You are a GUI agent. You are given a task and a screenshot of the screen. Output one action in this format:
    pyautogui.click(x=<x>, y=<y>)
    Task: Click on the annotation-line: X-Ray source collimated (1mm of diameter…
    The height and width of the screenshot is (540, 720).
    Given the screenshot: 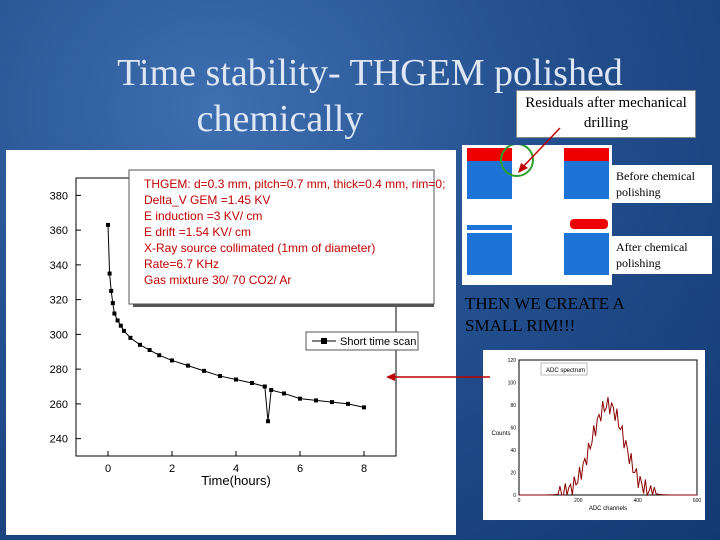 What is the action you would take?
    pyautogui.click(x=259, y=248)
    